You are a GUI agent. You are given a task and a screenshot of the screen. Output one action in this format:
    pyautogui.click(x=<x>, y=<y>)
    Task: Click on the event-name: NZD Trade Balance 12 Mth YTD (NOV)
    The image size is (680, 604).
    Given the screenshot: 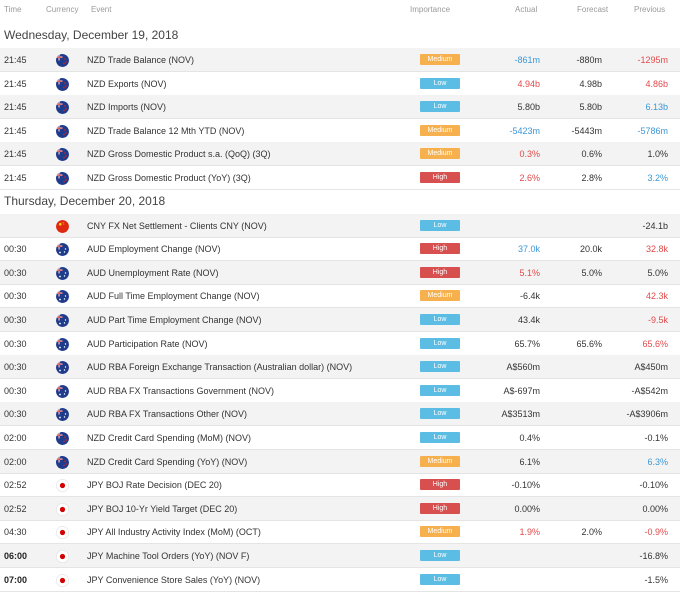 What is the action you would take?
    pyautogui.click(x=166, y=130)
    